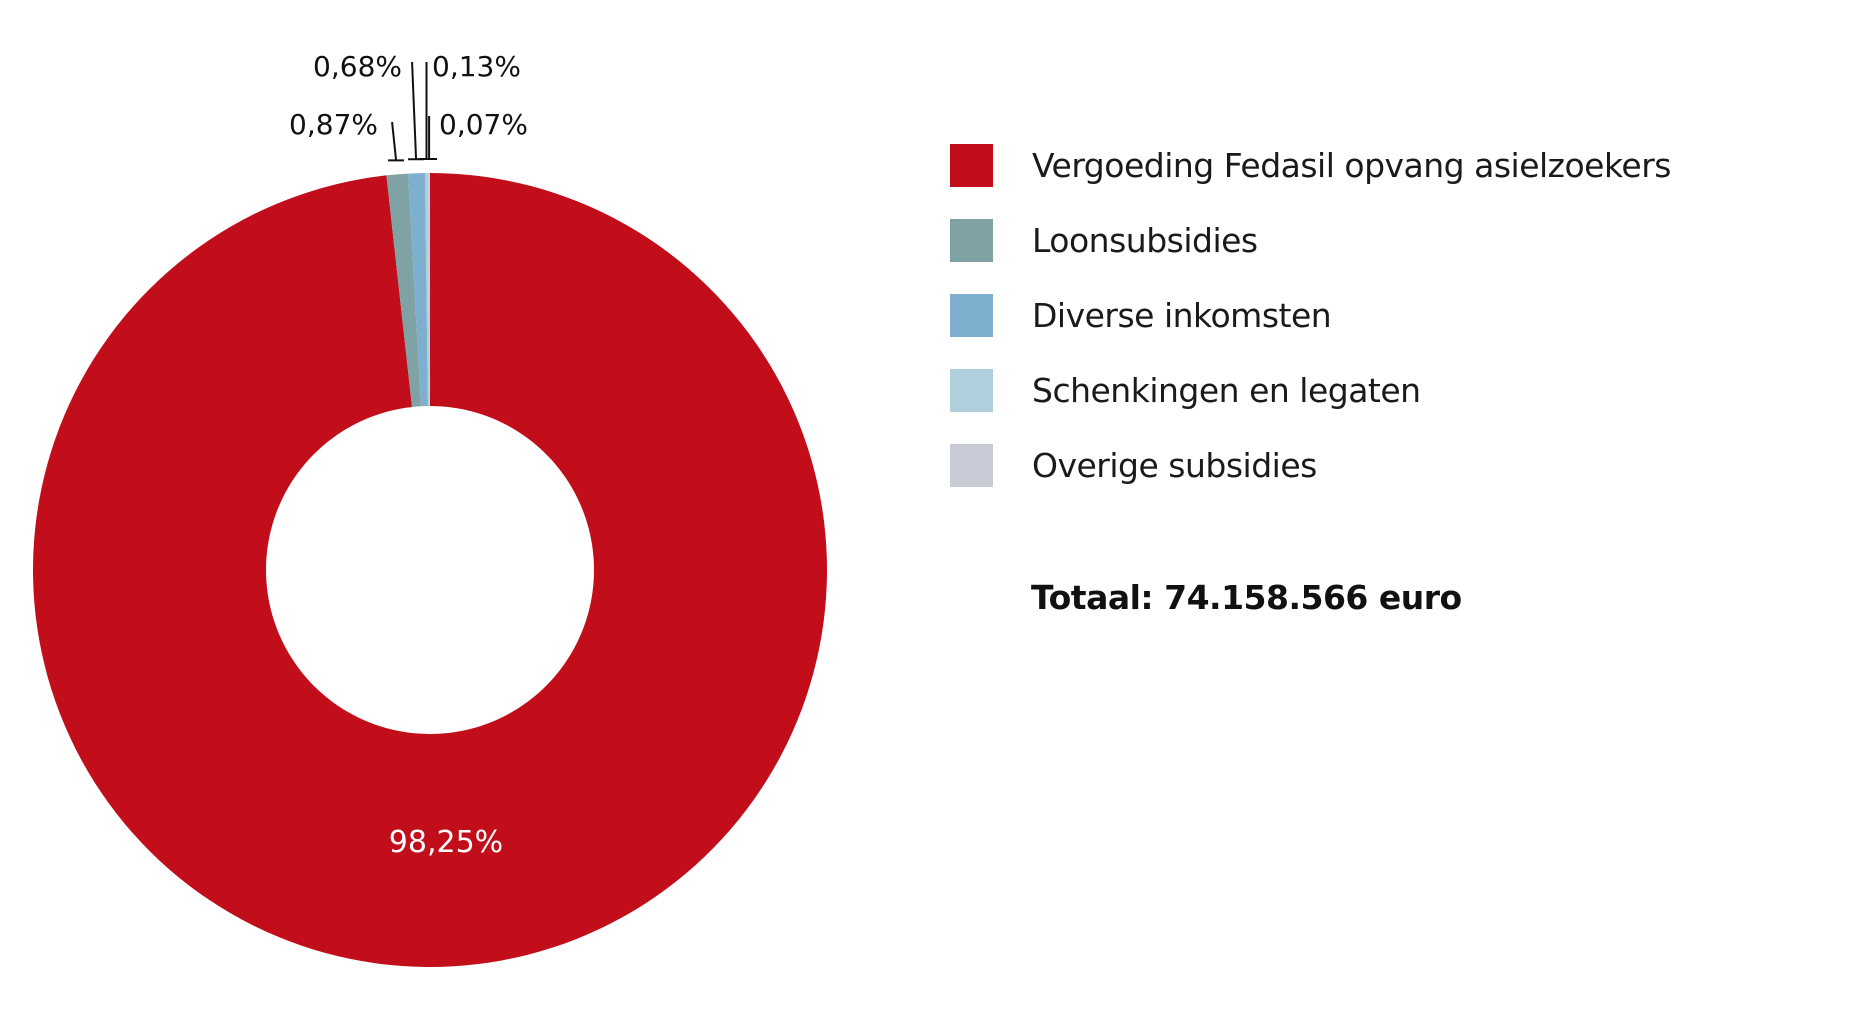 Image resolution: width=1875 pixels, height=1010 pixels. I want to click on legend-label: Diverse inkomsten, so click(1182, 315).